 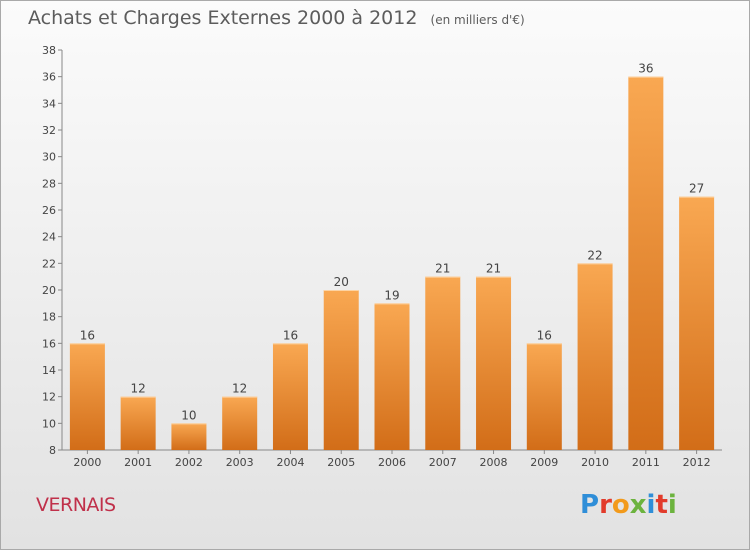 What do you see at coordinates (494, 462) in the screenshot?
I see `x-tick-label: 2008` at bounding box center [494, 462].